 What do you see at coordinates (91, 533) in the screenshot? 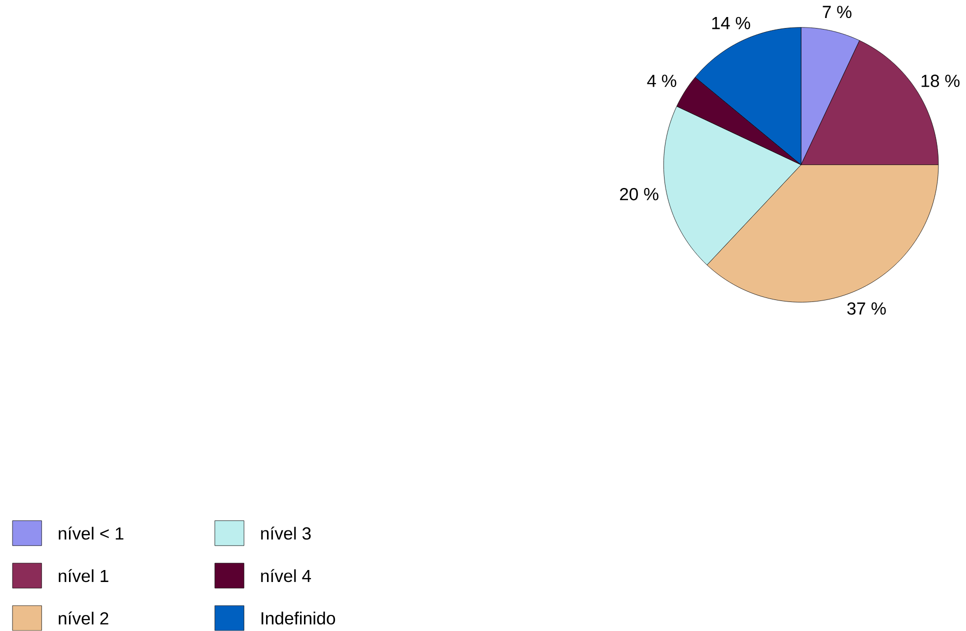
I see `legend-label: nível < 1` at bounding box center [91, 533].